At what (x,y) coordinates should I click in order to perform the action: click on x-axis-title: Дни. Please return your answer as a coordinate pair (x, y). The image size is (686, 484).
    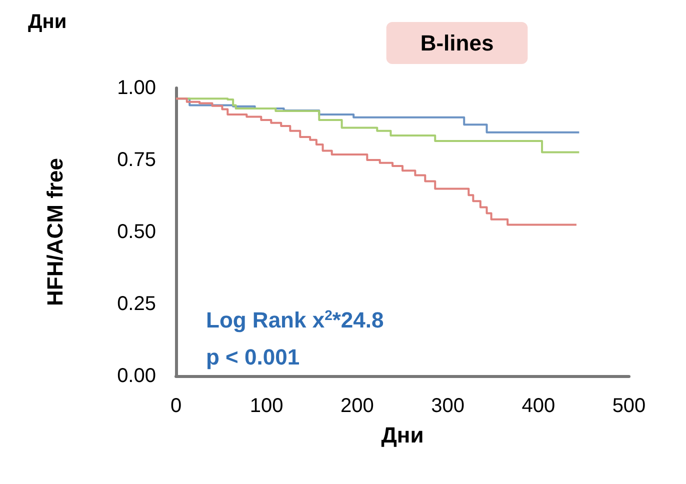
    Looking at the image, I should click on (402, 435).